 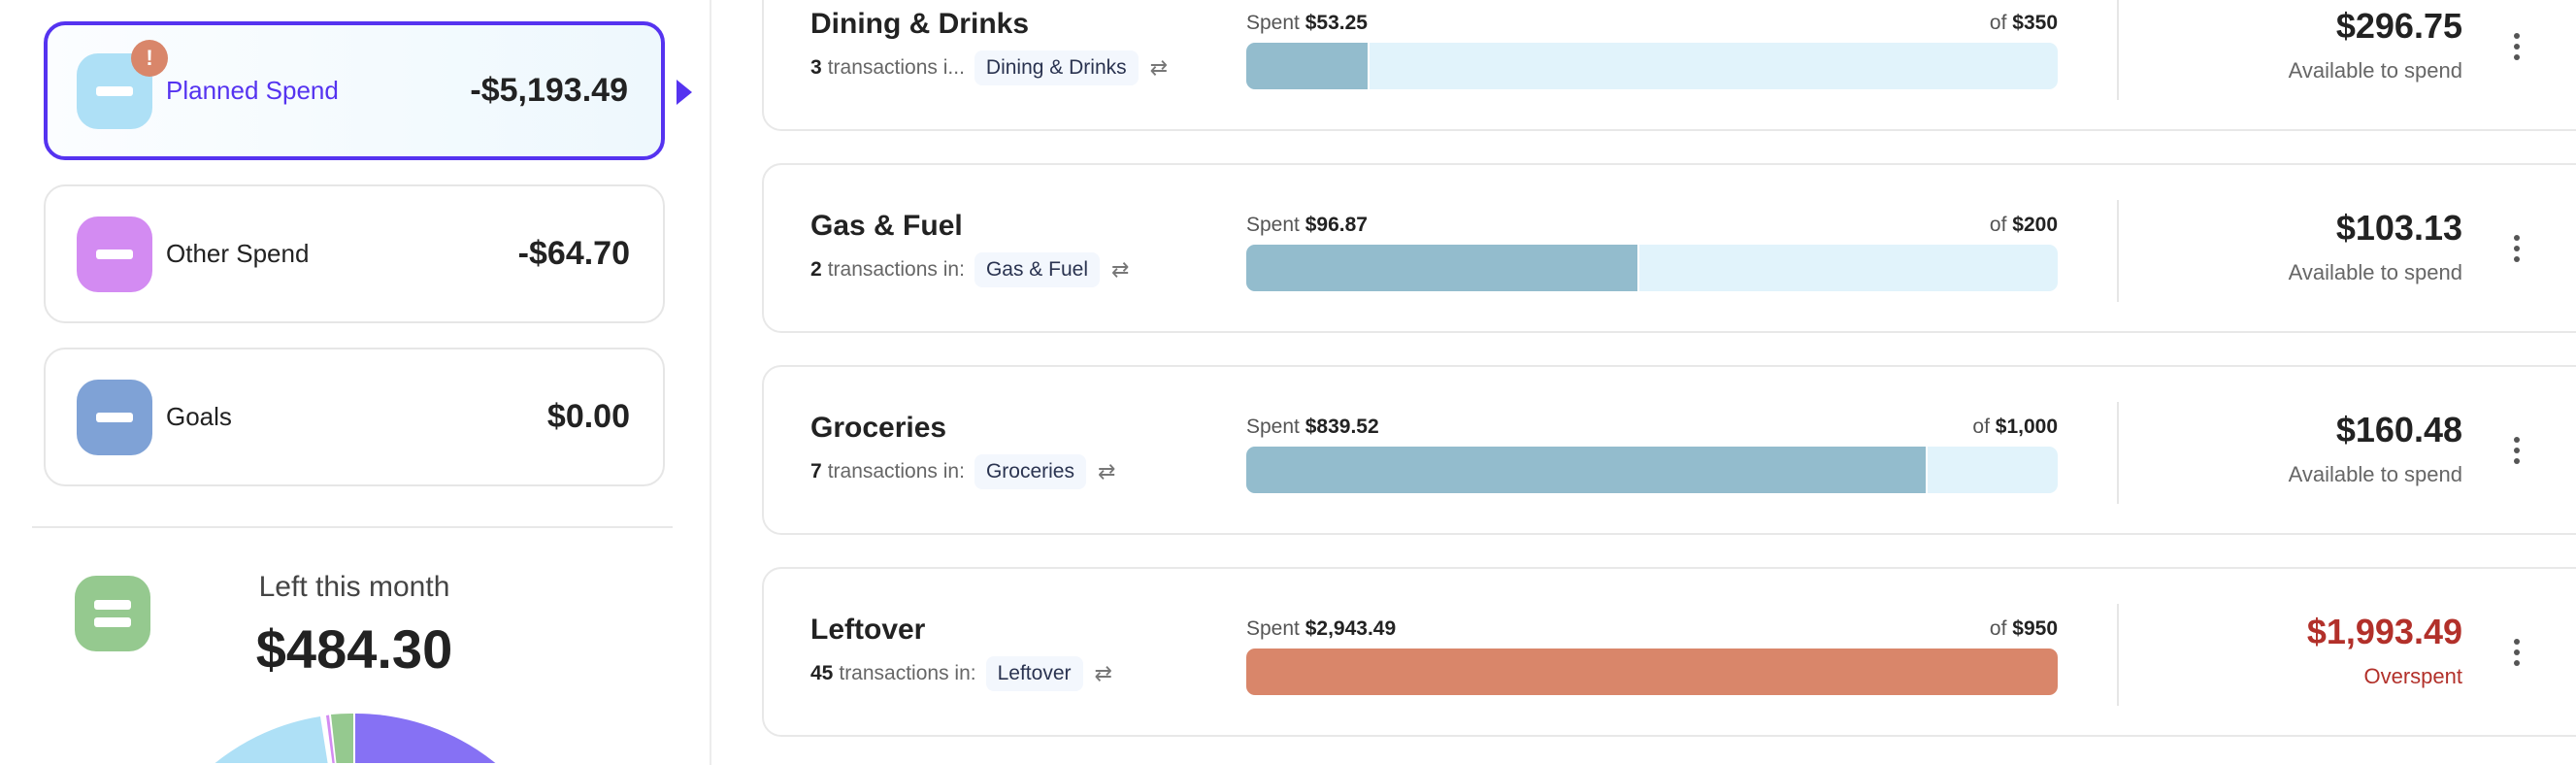 I want to click on left-this-month-label: Left this month, so click(x=354, y=587).